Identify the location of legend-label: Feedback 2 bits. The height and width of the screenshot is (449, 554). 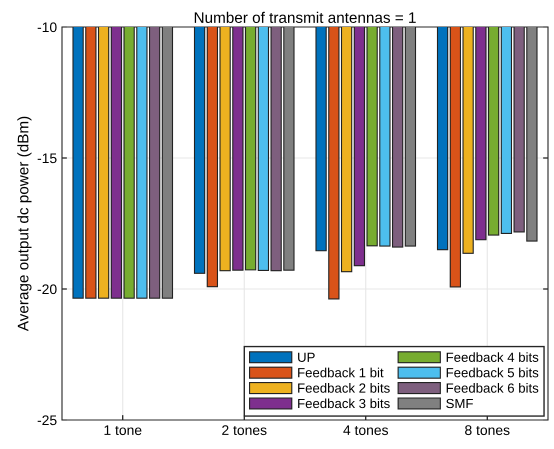
(344, 388).